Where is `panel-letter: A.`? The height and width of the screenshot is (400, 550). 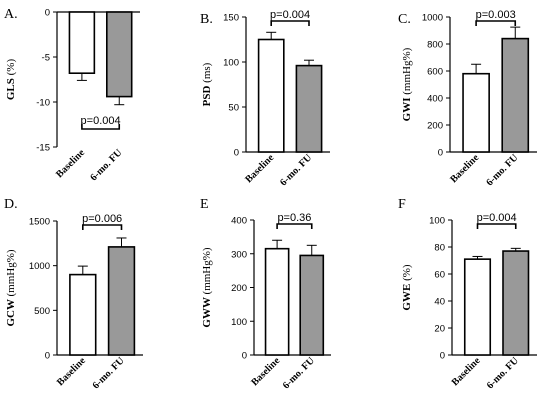
panel-letter: A. is located at coordinates (11, 14).